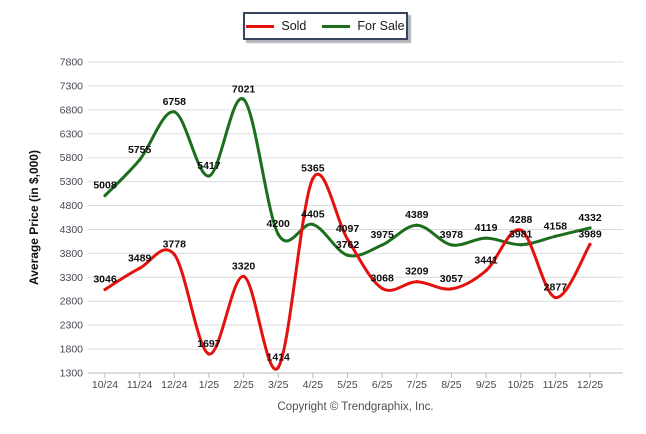 The width and height of the screenshot is (646, 434). Describe the element at coordinates (417, 272) in the screenshot. I see `data-label: 3209` at that location.